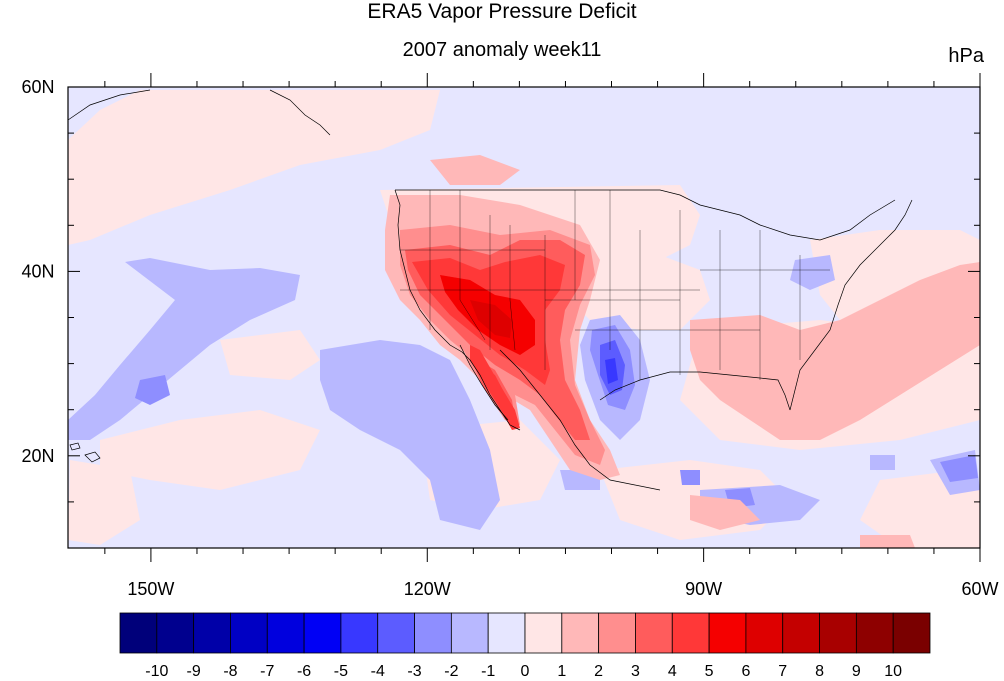 The image size is (1004, 681). What do you see at coordinates (703, 589) in the screenshot?
I see `lon-tick-label: 90W` at bounding box center [703, 589].